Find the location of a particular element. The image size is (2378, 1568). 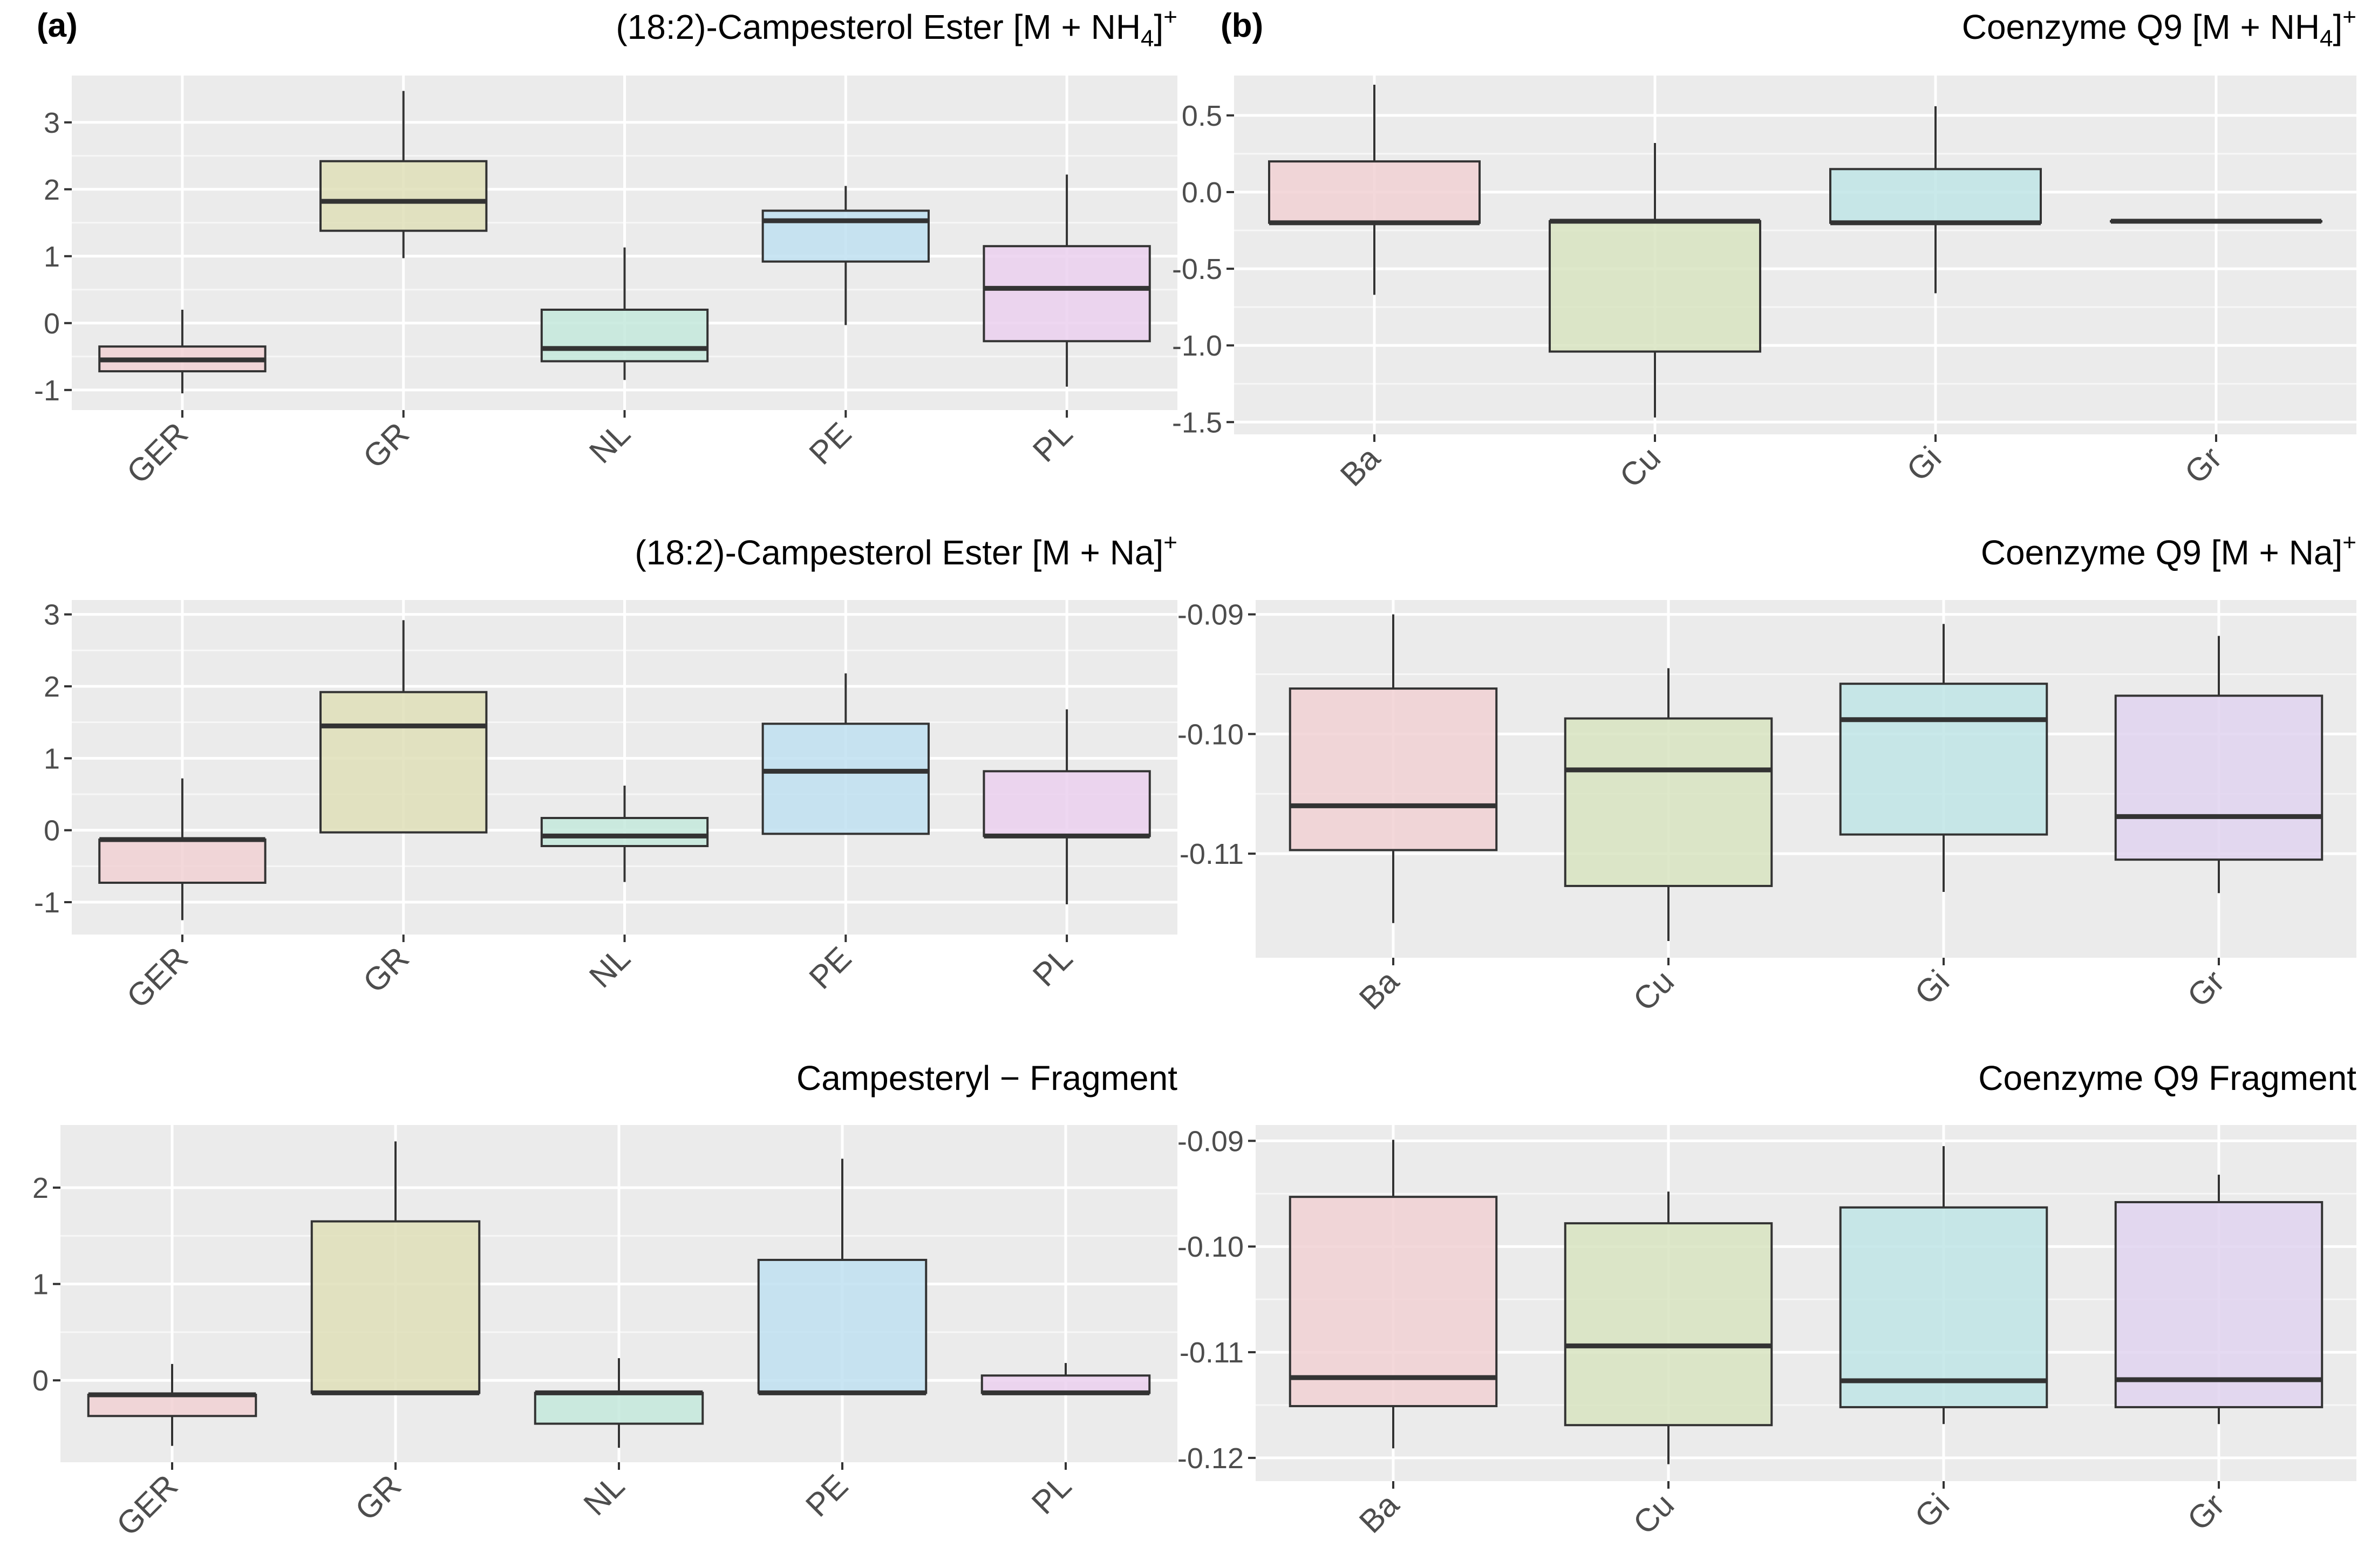

chart-title-main: Campesteryl − Fragment is located at coordinates (986, 1078).